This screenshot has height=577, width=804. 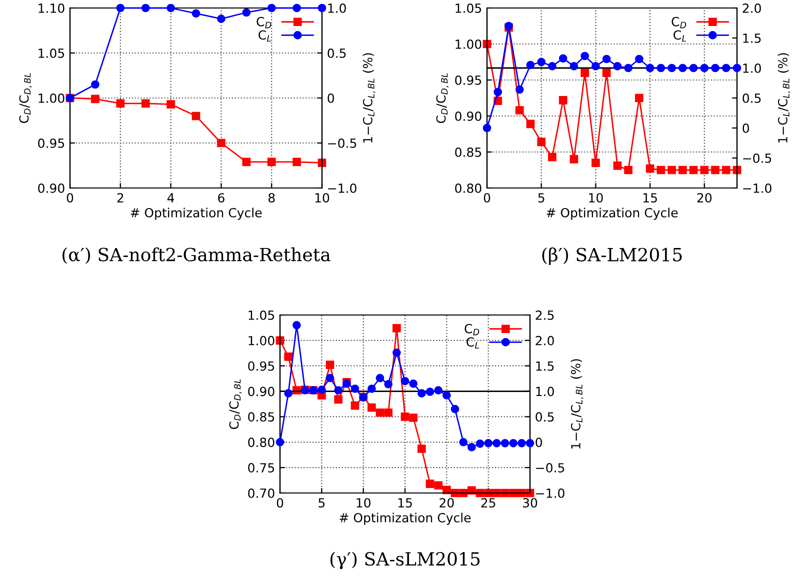 What do you see at coordinates (170, 197) in the screenshot?
I see `x-tick-label: 4` at bounding box center [170, 197].